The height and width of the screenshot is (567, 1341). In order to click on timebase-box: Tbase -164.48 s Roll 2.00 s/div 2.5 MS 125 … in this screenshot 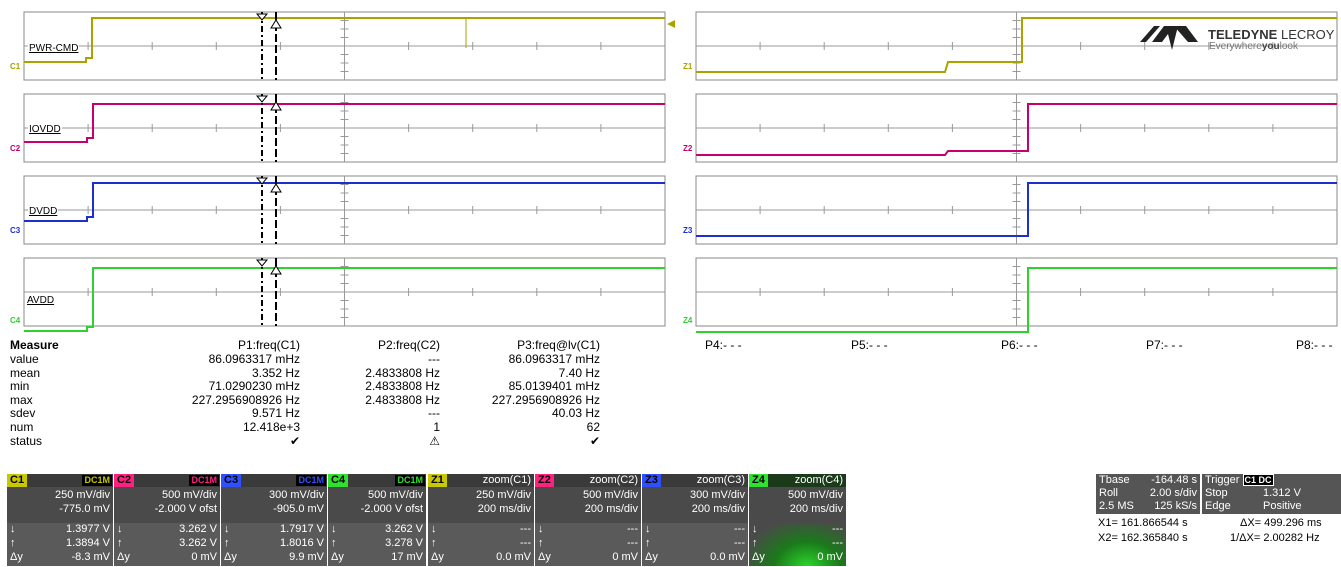, I will do `click(1148, 494)`.